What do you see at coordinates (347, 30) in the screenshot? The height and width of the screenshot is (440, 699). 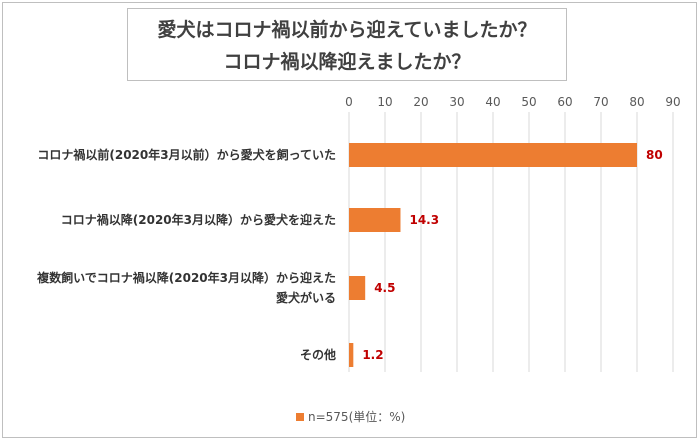 I see `chart-title-line-1: 愛犬はコロナ禍以前から迎えていましたか？` at bounding box center [347, 30].